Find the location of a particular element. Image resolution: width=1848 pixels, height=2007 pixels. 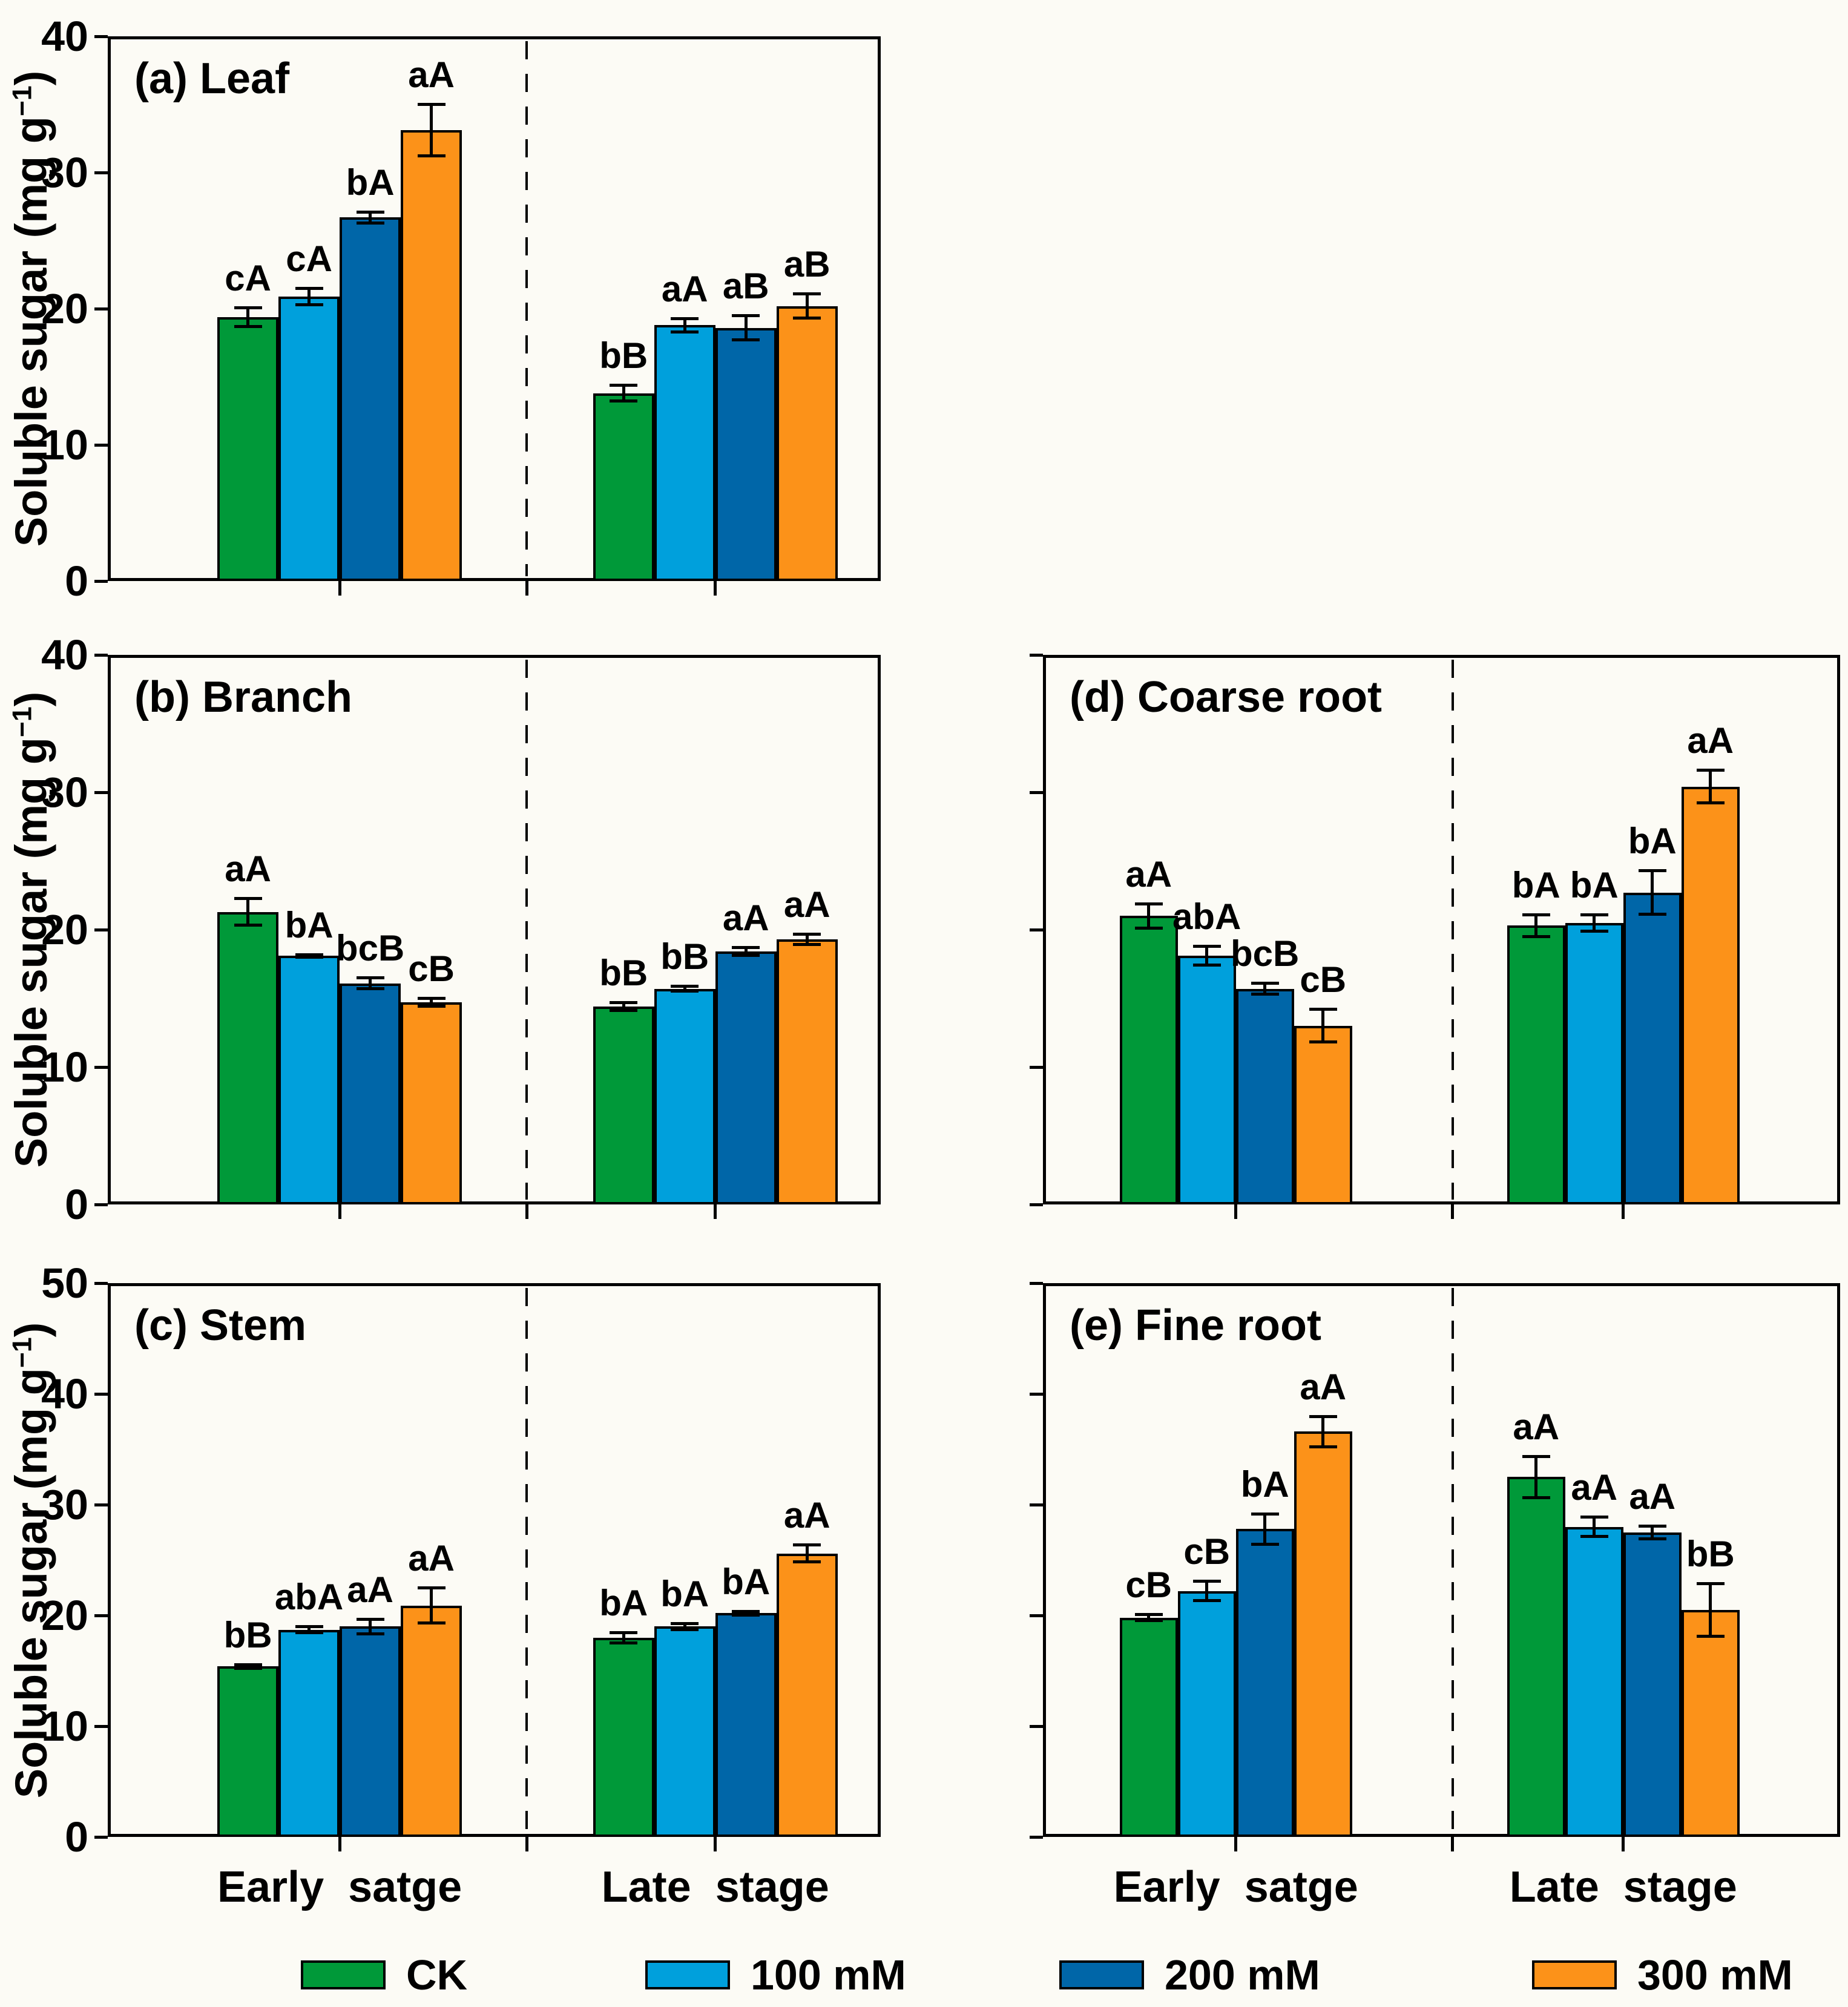

bar-d-late-300mM is located at coordinates (1710, 995).